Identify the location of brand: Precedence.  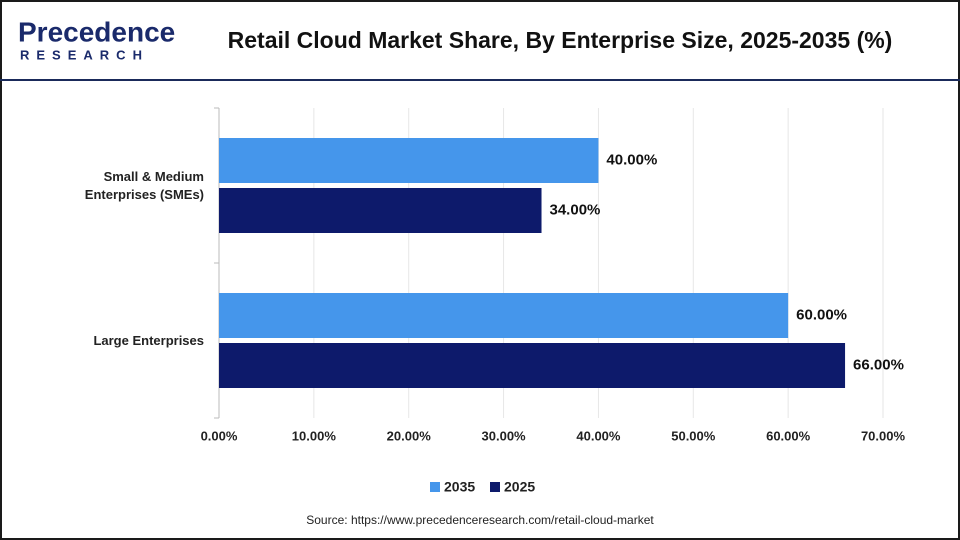
(96, 31).